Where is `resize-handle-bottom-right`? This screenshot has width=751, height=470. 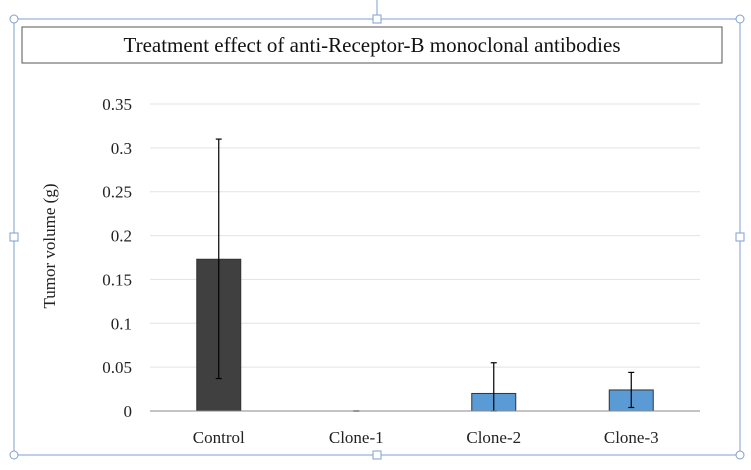 resize-handle-bottom-right is located at coordinates (740, 455).